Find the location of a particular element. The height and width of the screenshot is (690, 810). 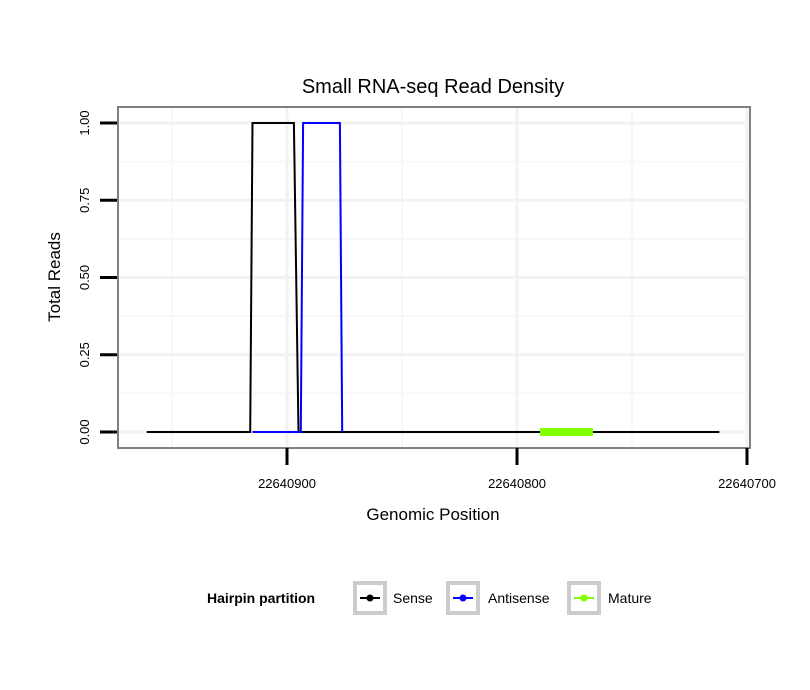

series-antisense is located at coordinates (298, 277).